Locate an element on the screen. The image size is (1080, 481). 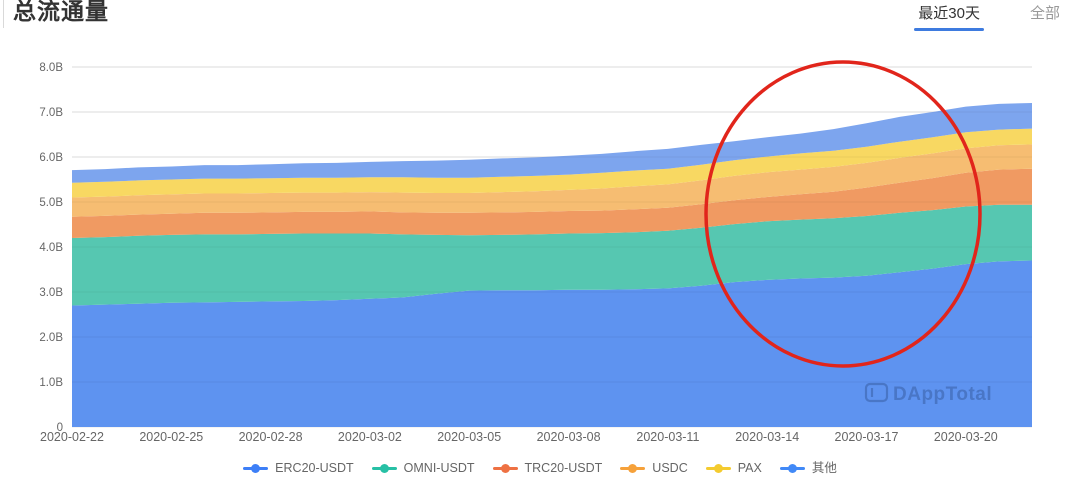
x-tick-label: 2020-03-05 is located at coordinates (469, 437).